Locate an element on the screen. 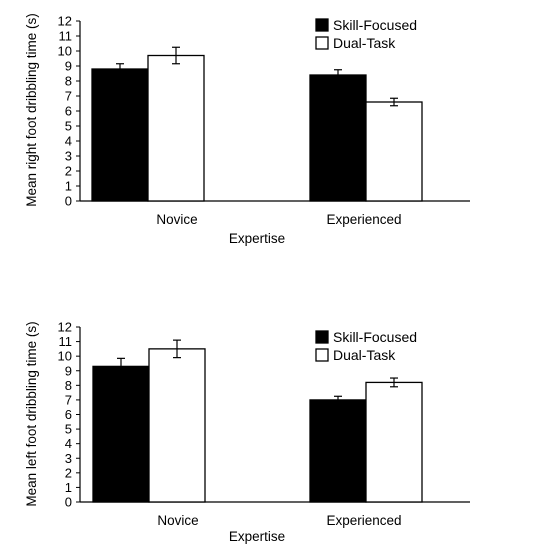  y-axis-title: Mean right foot dribbling time (s) is located at coordinates (31, 110).